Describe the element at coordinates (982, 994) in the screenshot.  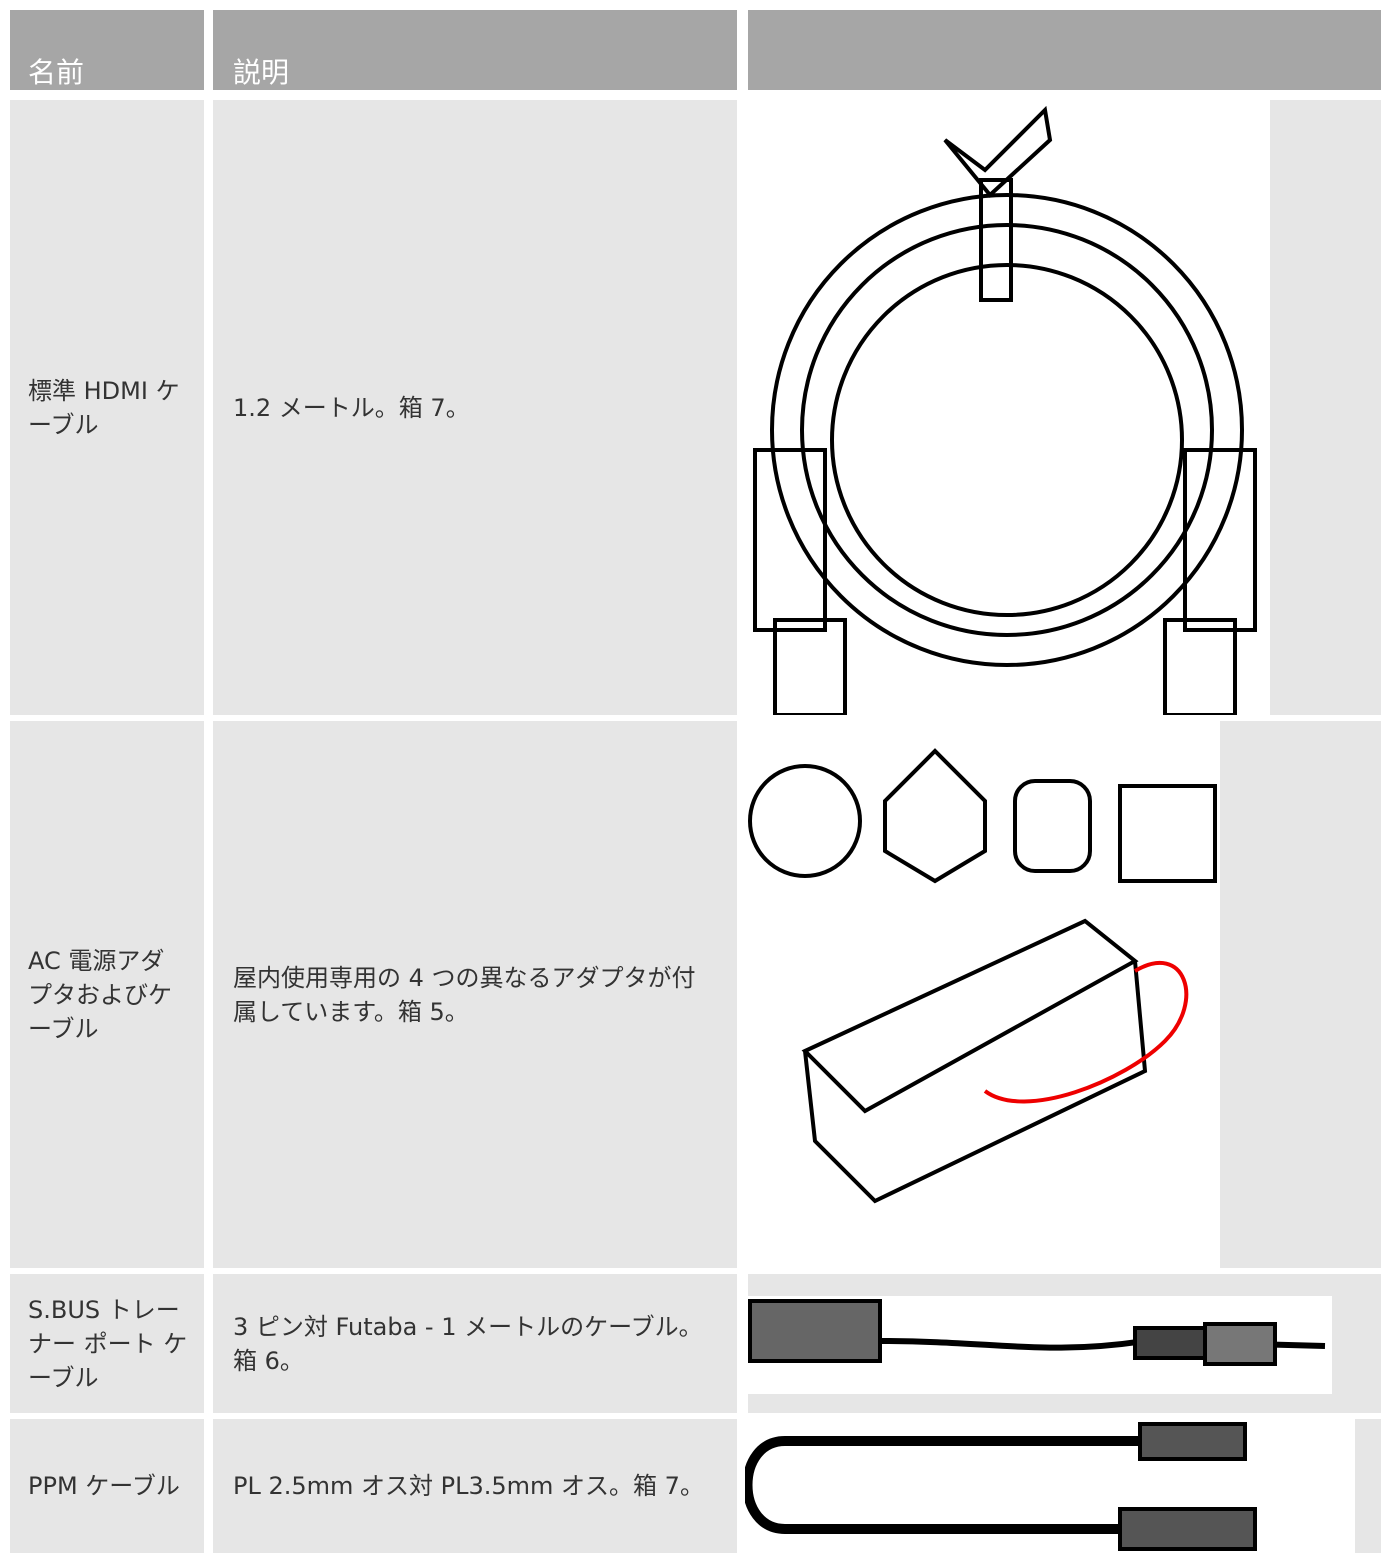
I see `adapter-illustration` at that location.